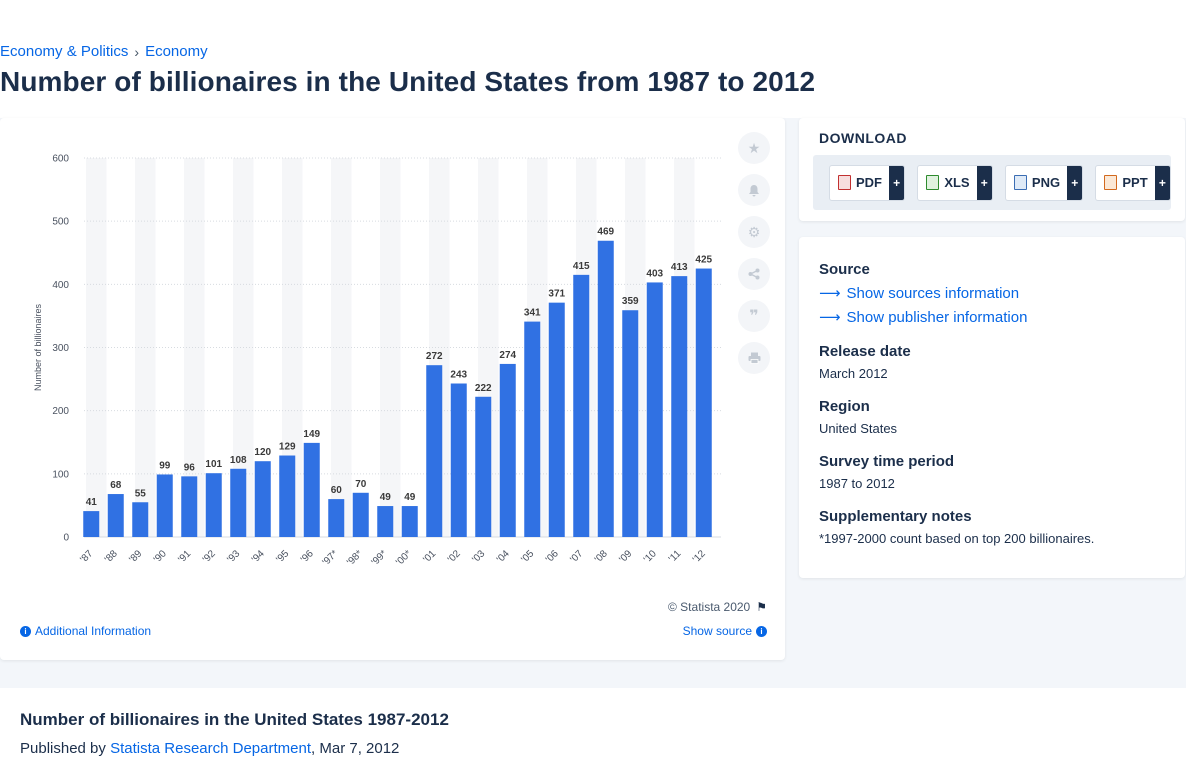 This screenshot has height=760, width=1186. What do you see at coordinates (717, 607) in the screenshot?
I see `copyright-notice: © Statista 2020 ⚑` at bounding box center [717, 607].